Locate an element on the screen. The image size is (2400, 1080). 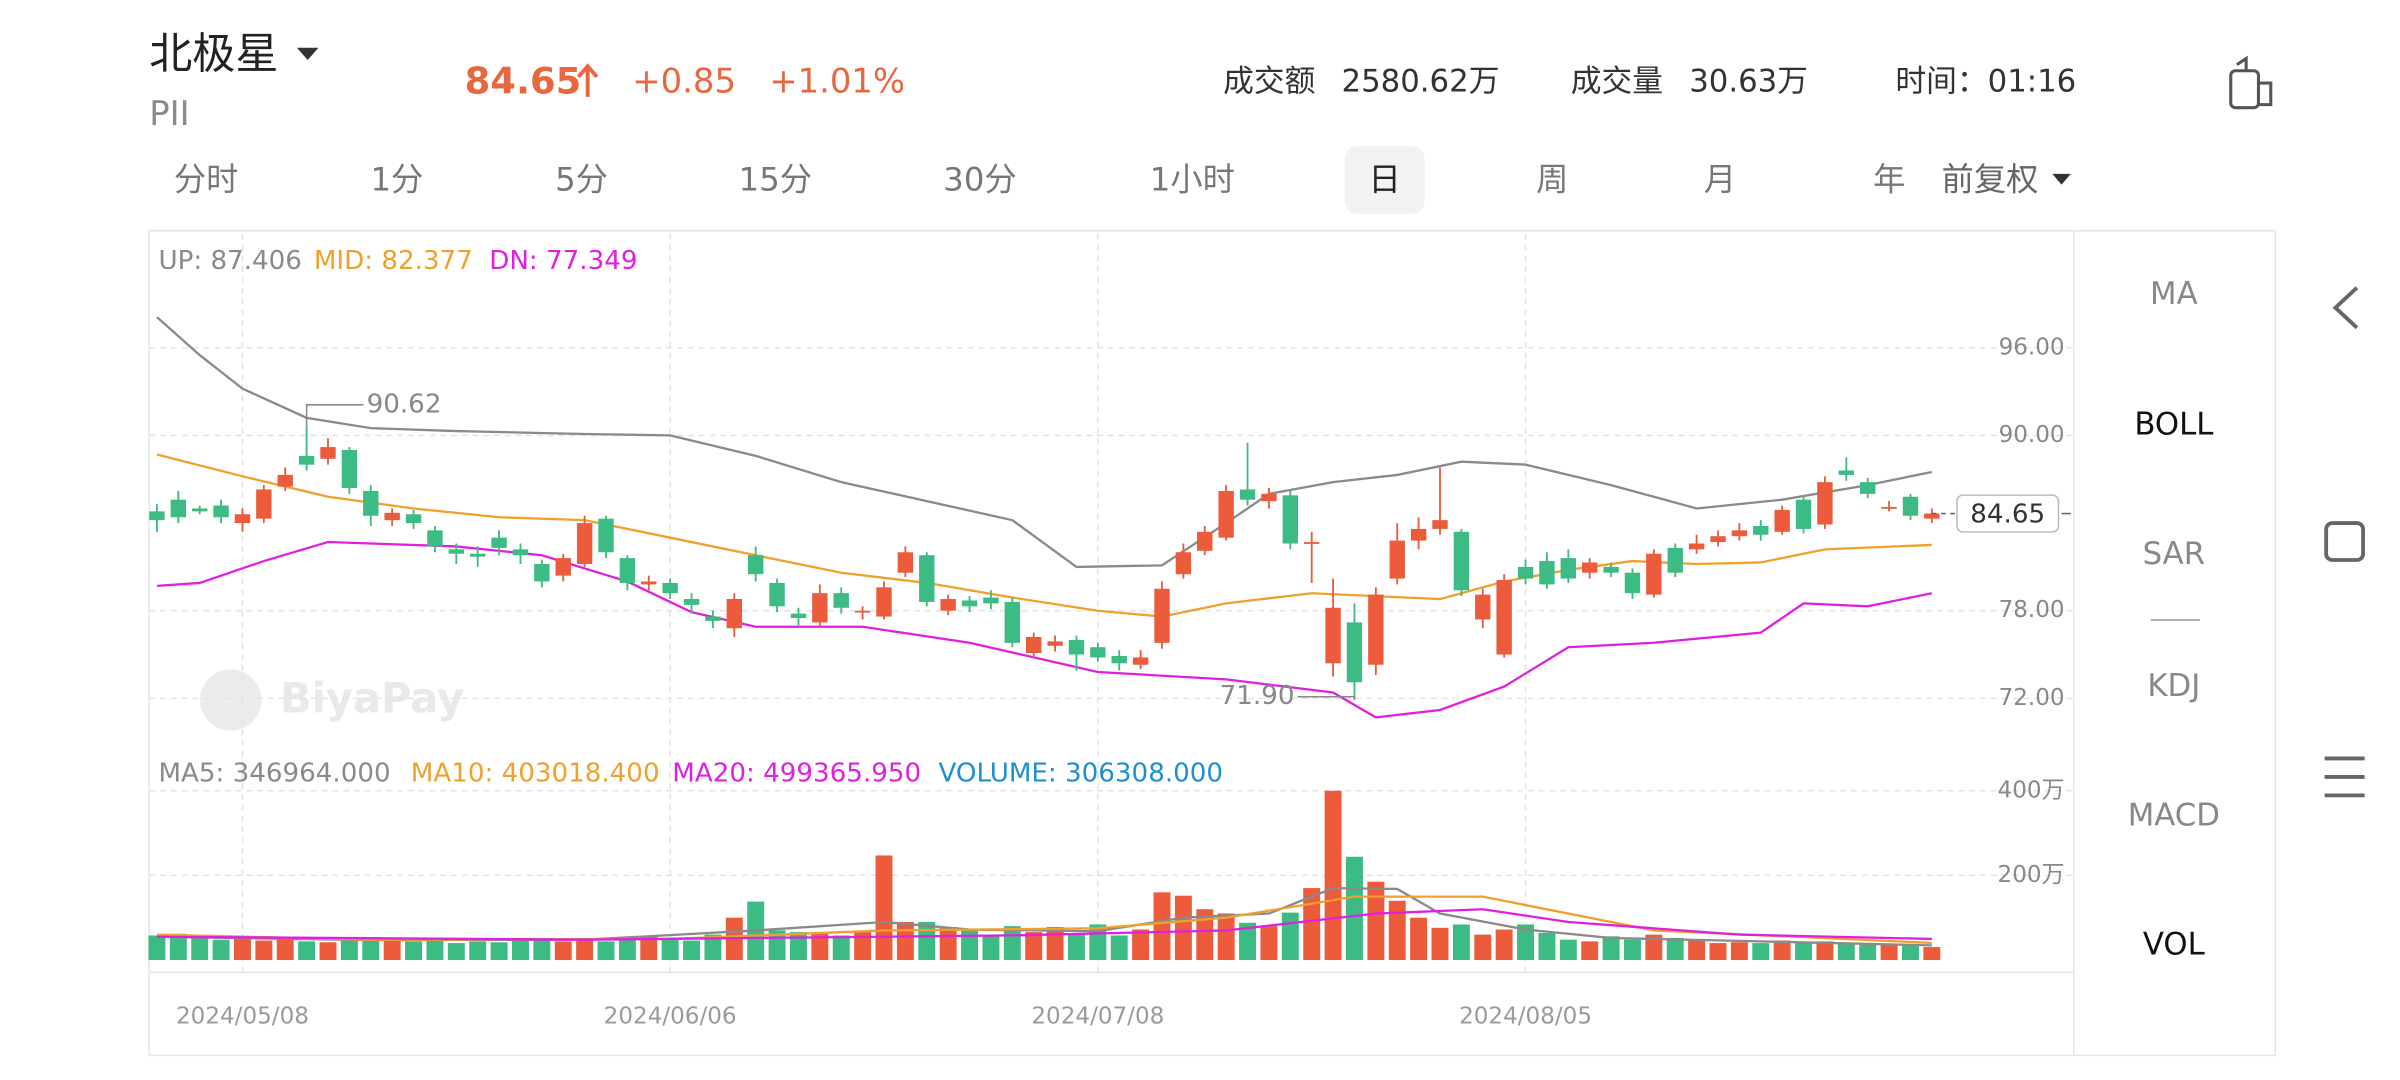
tab: 月 is located at coordinates (1720, 180).